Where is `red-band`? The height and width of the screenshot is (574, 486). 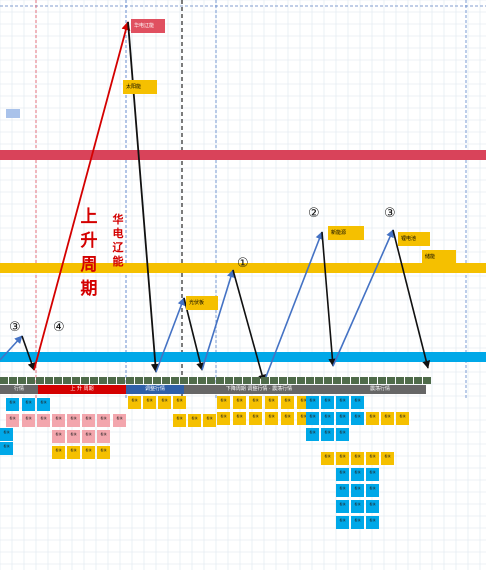 red-band is located at coordinates (243, 155).